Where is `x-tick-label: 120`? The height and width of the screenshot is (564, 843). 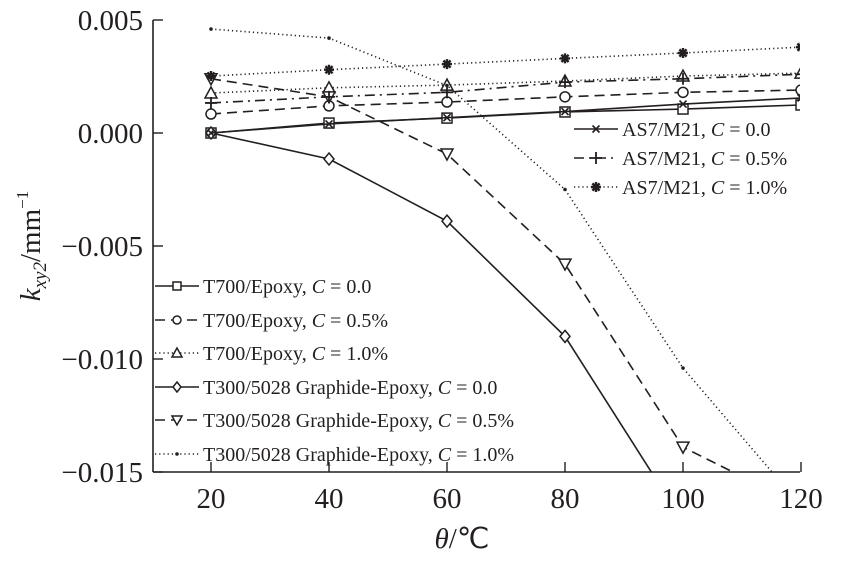 x-tick-label: 120 is located at coordinates (801, 499).